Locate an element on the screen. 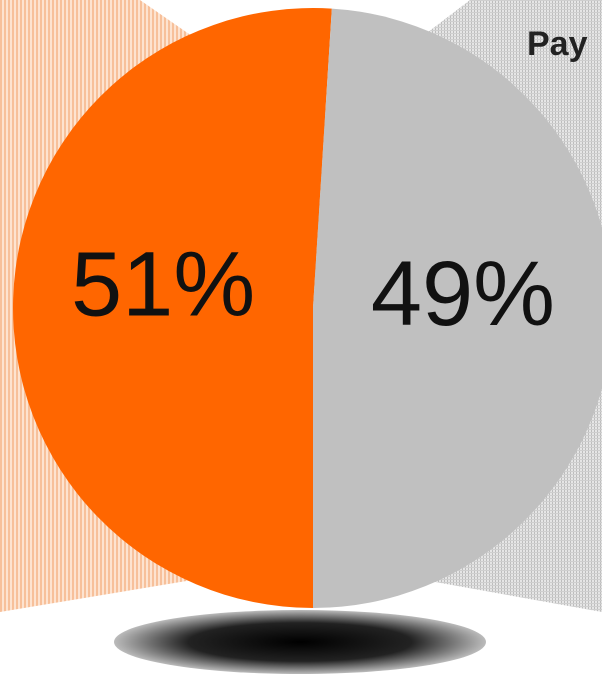 The width and height of the screenshot is (602, 678). data-label: 49% is located at coordinates (463, 294).